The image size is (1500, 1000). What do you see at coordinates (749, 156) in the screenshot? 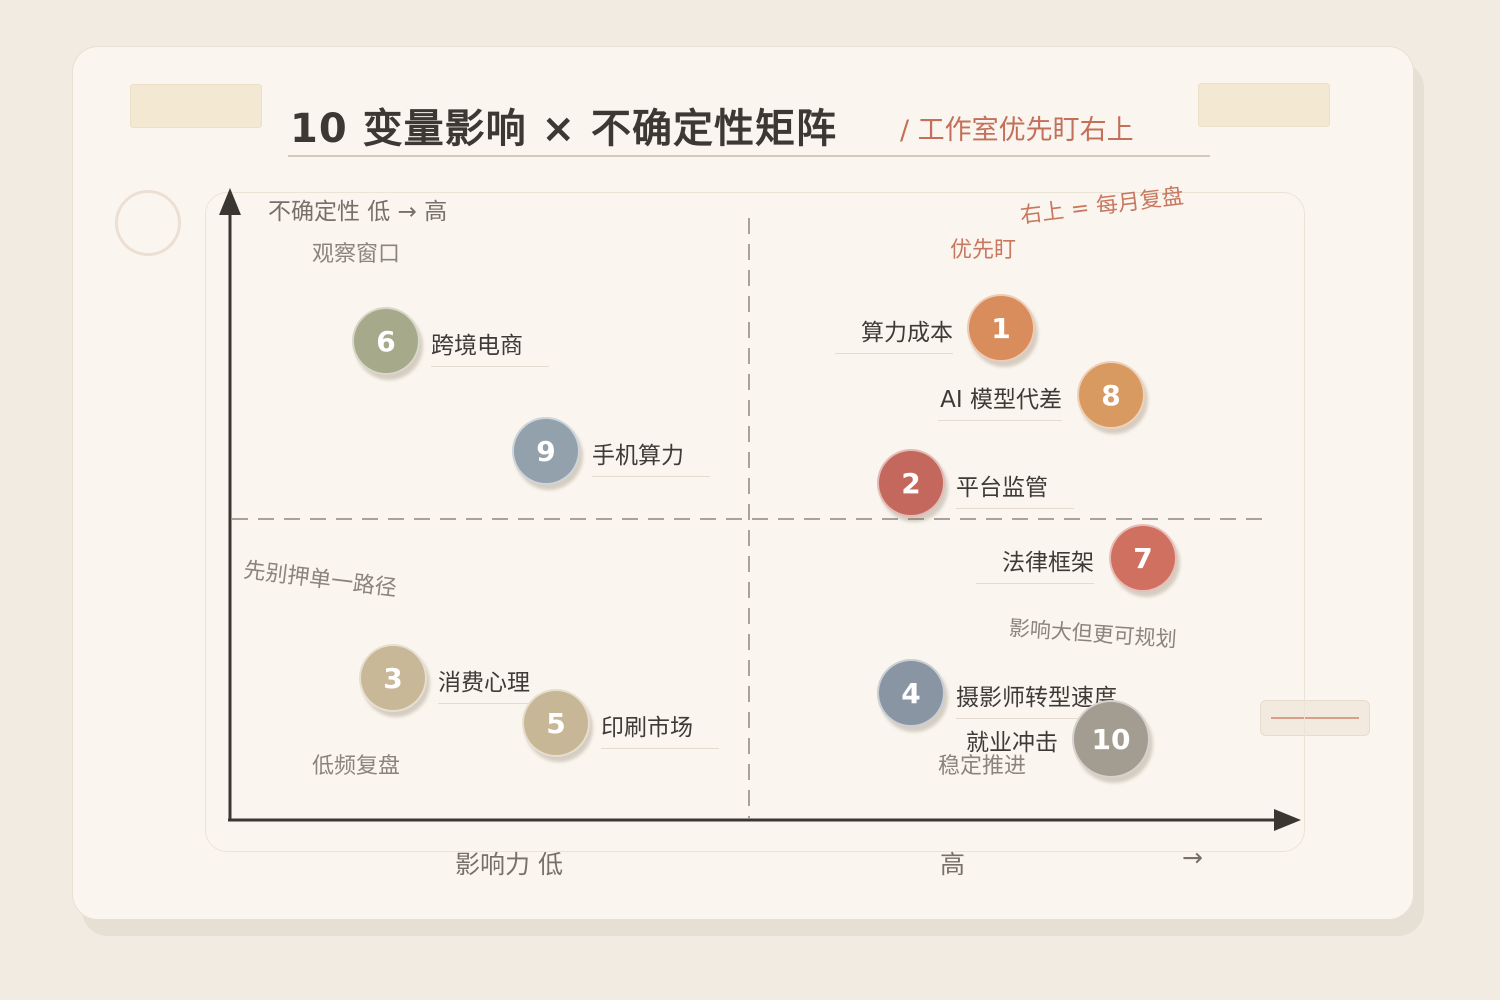
I see `title-underline` at bounding box center [749, 156].